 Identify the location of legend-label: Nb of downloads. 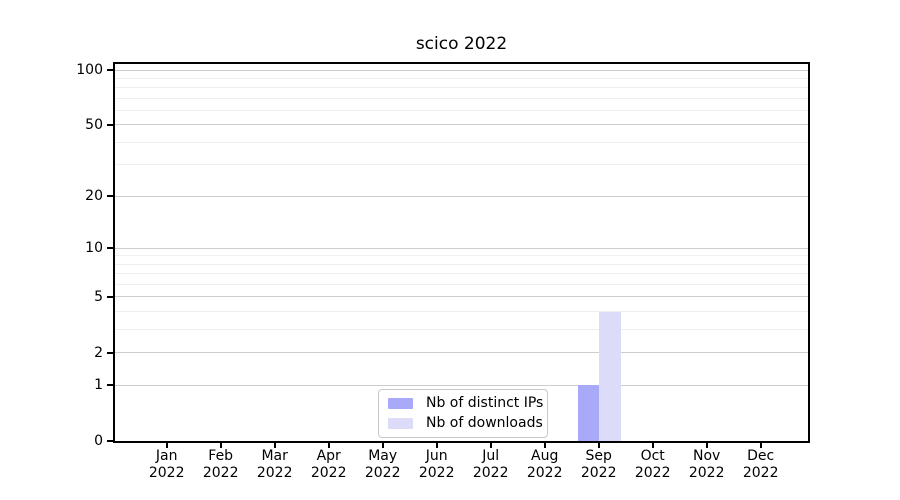
(484, 423).